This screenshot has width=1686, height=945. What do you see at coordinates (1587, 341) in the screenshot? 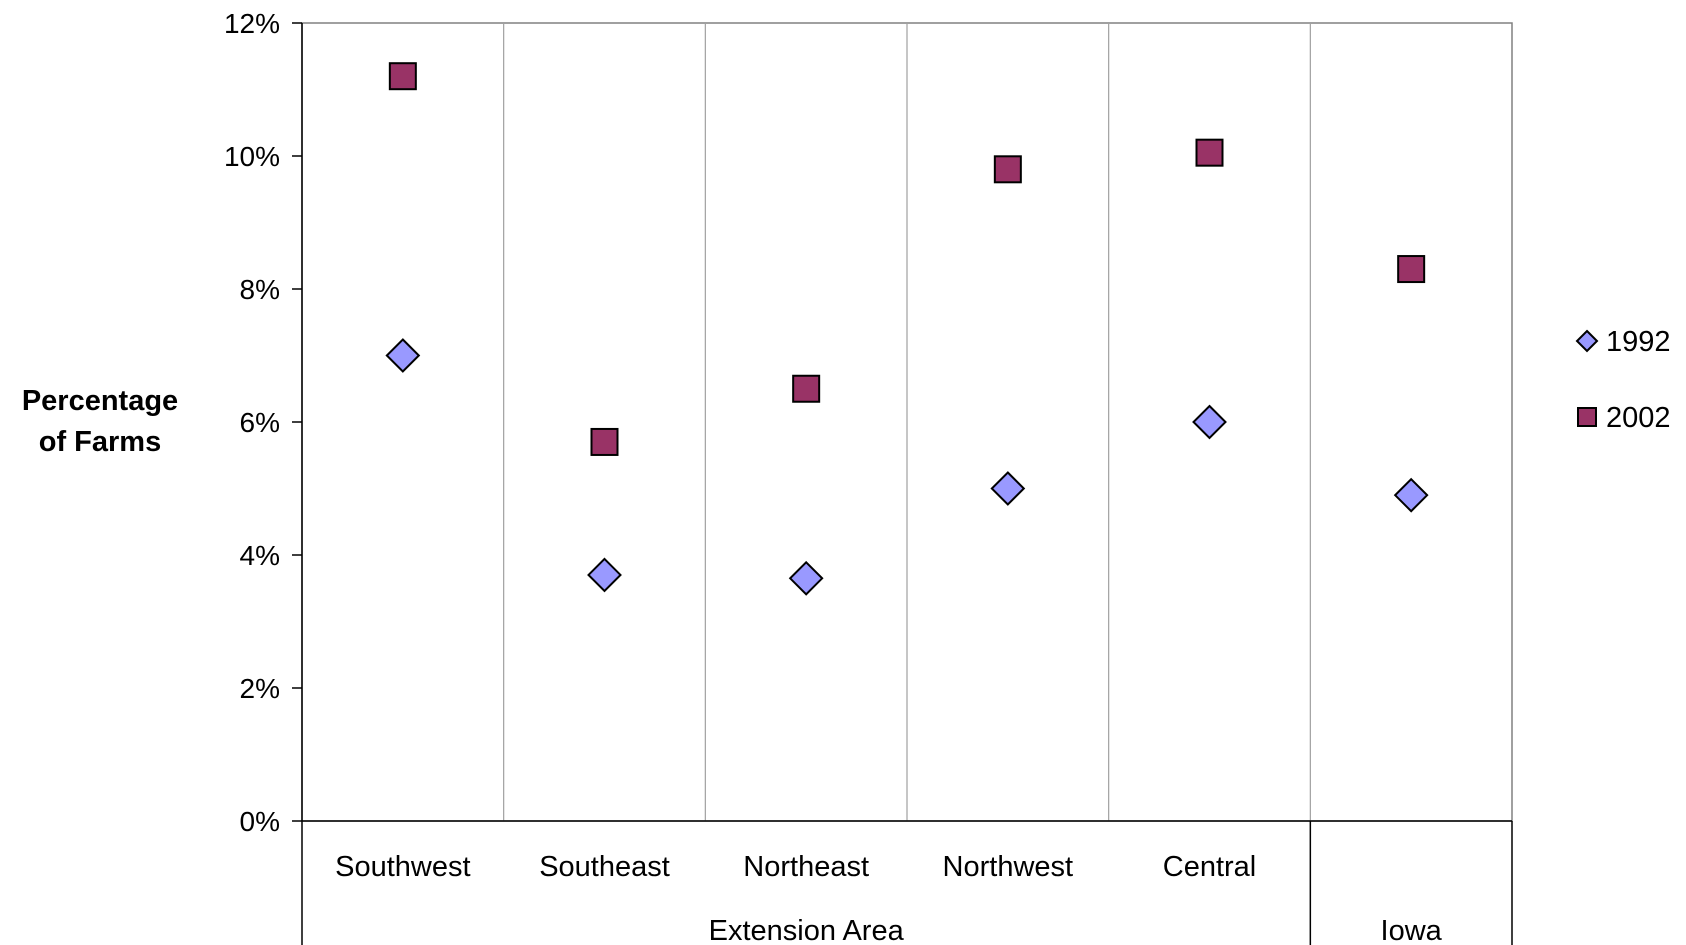
I see `legend-marker-1992` at bounding box center [1587, 341].